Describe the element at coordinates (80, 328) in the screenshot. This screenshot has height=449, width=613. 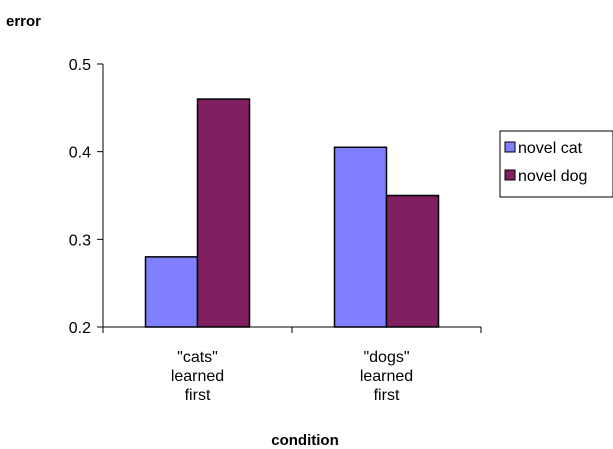
I see `y-tick-label: 0.2` at that location.